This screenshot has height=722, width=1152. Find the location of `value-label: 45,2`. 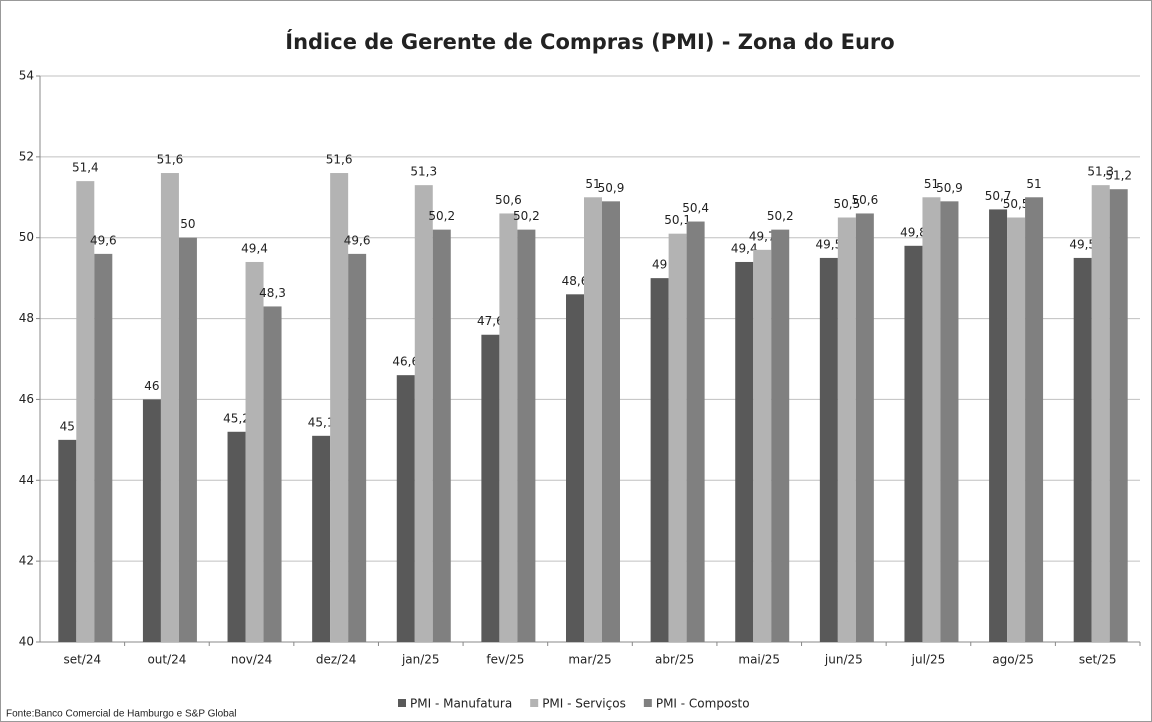

value-label: 45,2 is located at coordinates (236, 418).